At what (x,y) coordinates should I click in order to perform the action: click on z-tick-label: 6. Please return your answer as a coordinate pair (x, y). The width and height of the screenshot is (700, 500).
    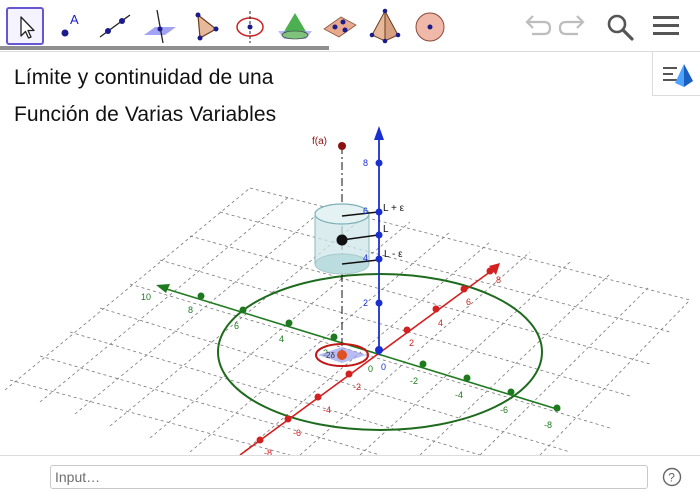
    Looking at the image, I should click on (365, 211).